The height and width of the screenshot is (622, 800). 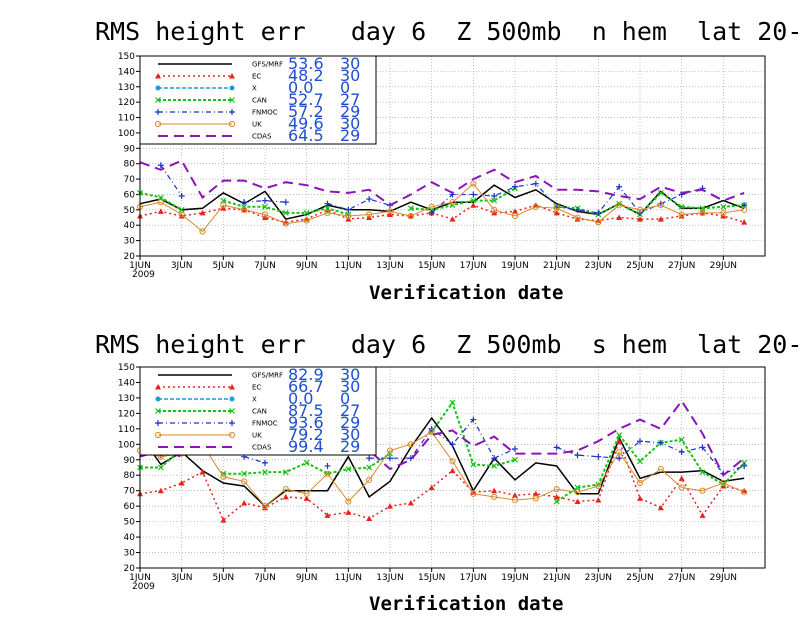 I want to click on legend-count: 0, so click(x=345, y=87).